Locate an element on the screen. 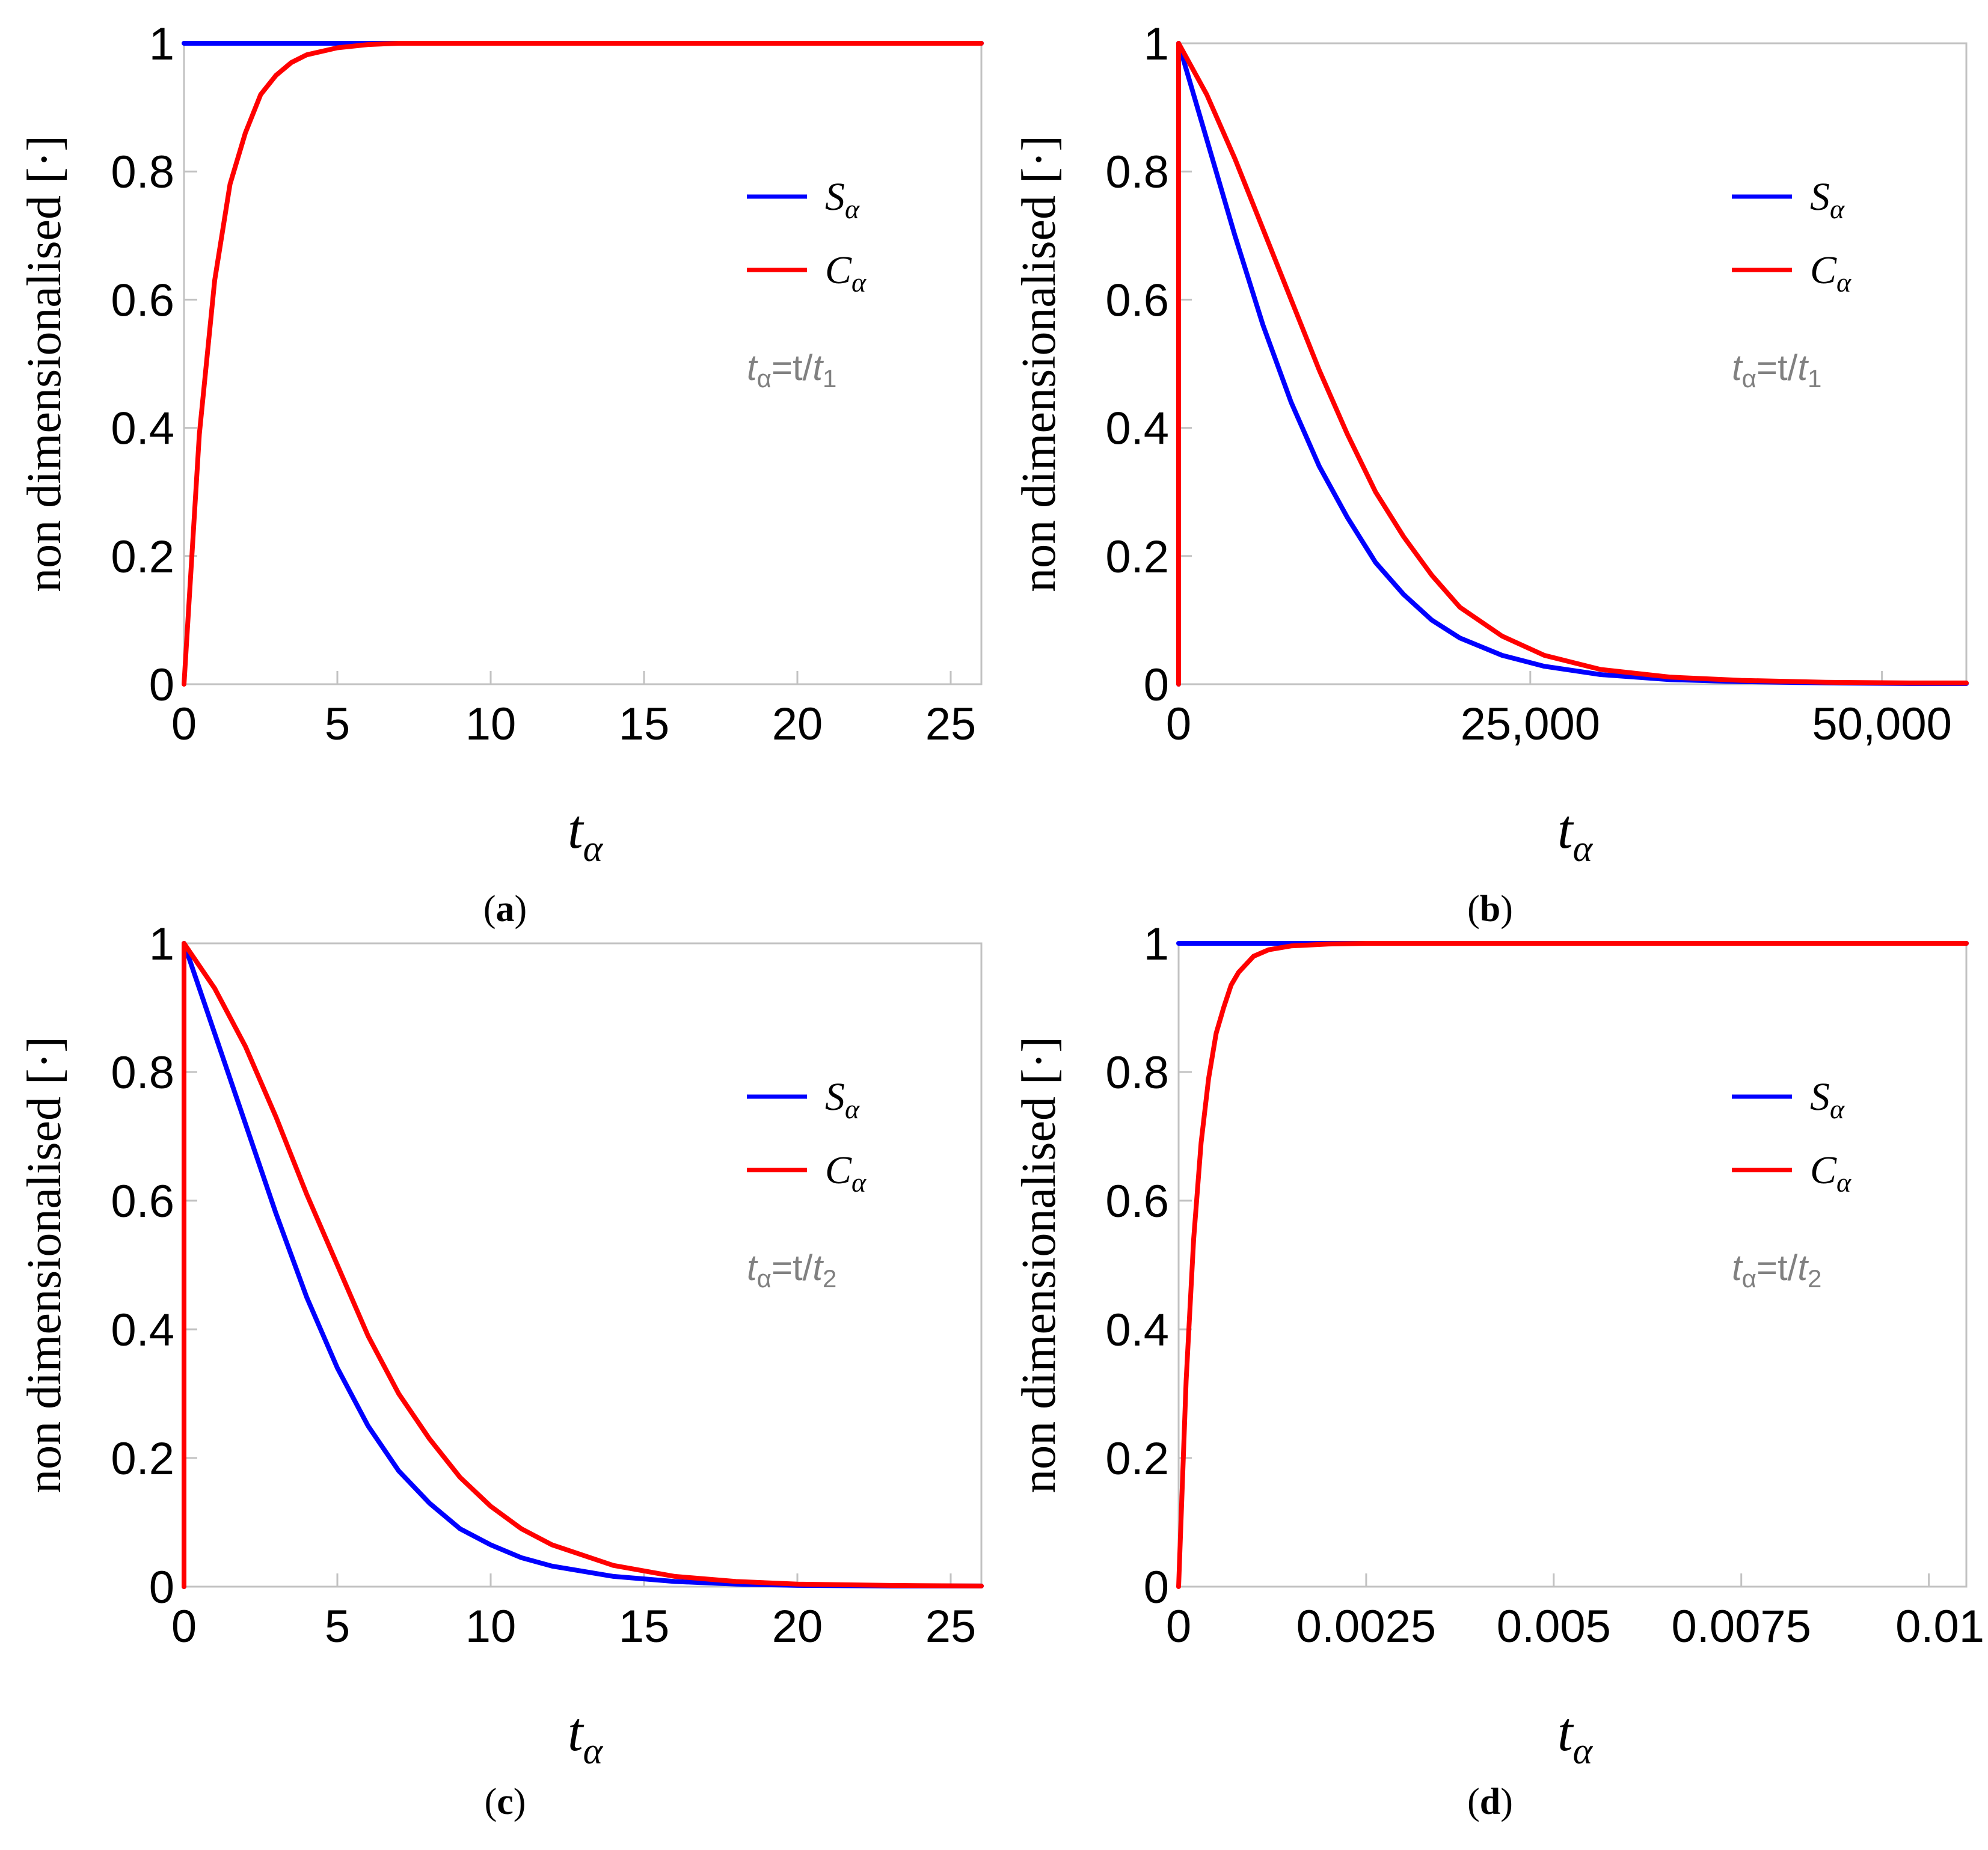 The image size is (1988, 1850). panel-caption: (a) is located at coordinates (505, 910).